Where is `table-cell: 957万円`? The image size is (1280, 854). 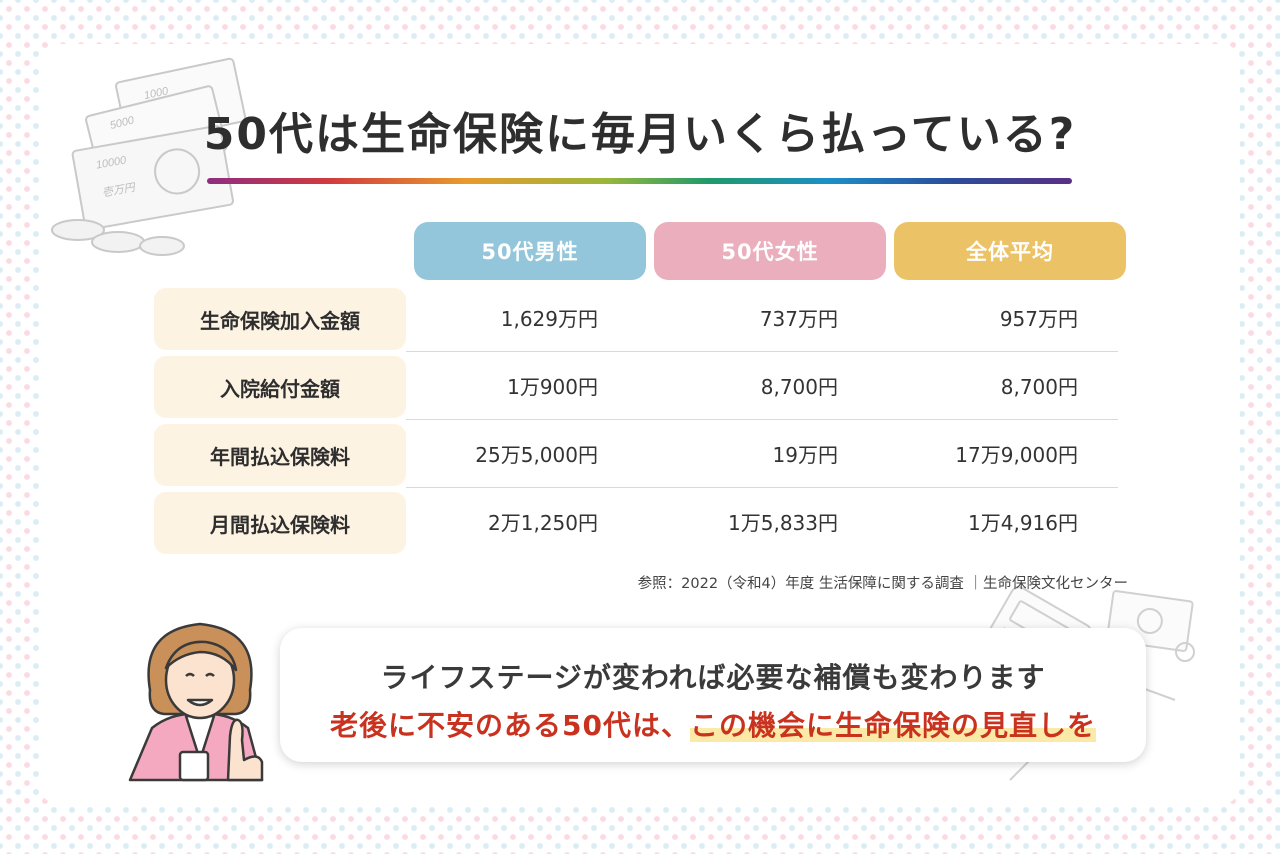
table-cell: 957万円 is located at coordinates (1038, 319).